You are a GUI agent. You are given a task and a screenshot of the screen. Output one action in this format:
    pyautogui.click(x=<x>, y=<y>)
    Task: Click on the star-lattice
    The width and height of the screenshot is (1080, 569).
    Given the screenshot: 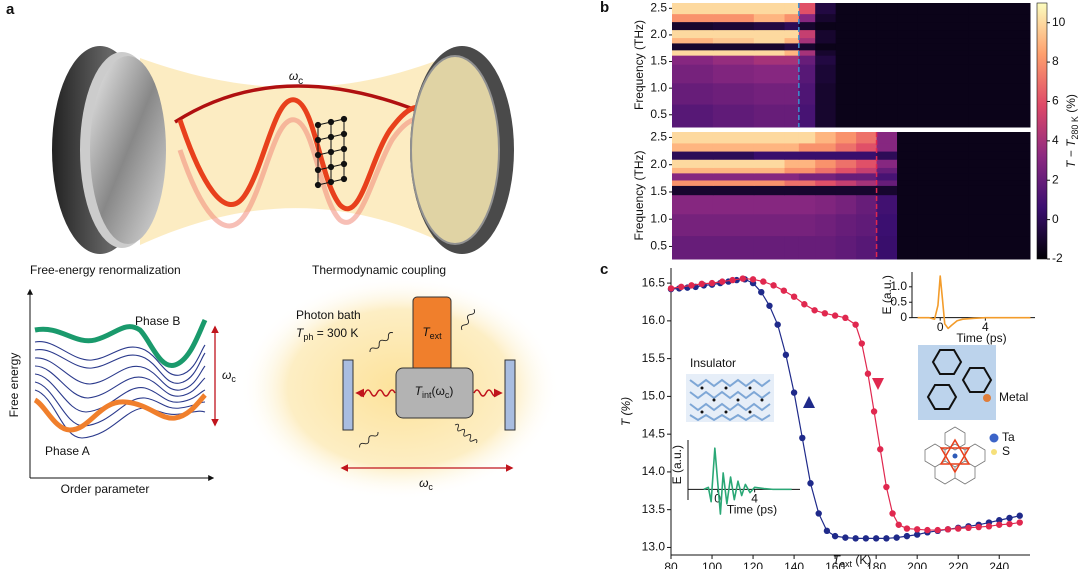 What is the action you would take?
    pyautogui.click(x=961, y=455)
    